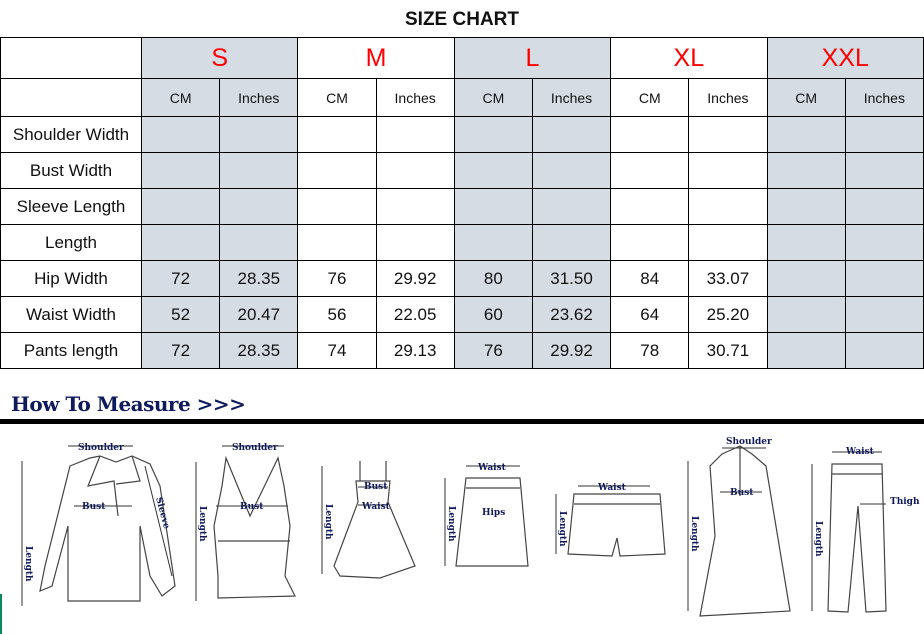 Image resolution: width=924 pixels, height=634 pixels. What do you see at coordinates (180, 350) in the screenshot?
I see `value-cell: 72` at bounding box center [180, 350].